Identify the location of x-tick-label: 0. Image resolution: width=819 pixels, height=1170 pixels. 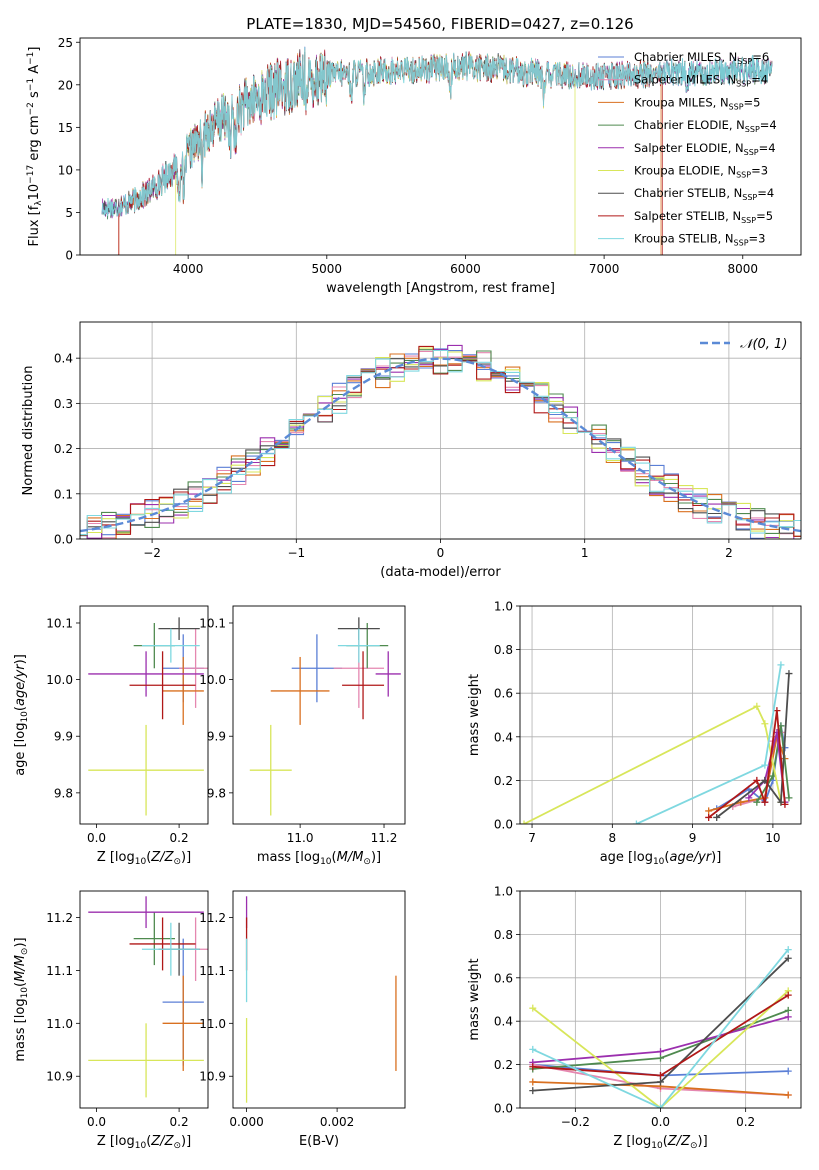
(441, 553).